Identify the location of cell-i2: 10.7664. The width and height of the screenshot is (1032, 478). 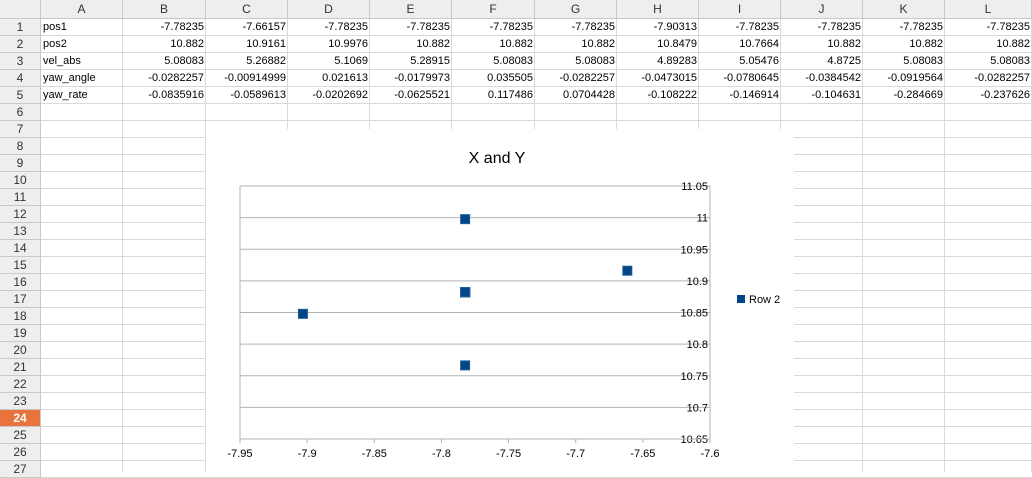
(759, 44).